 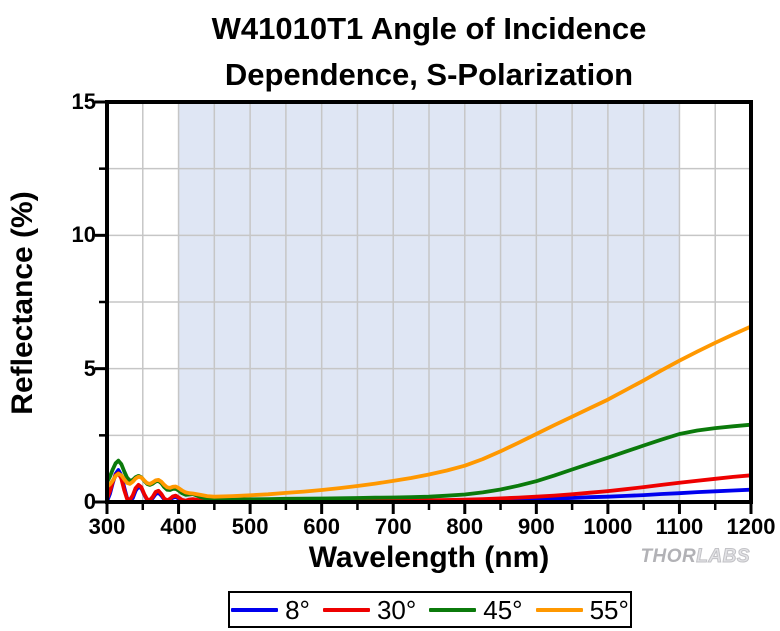 I want to click on thorlabs-watermark: THORLABS, so click(x=692, y=557).